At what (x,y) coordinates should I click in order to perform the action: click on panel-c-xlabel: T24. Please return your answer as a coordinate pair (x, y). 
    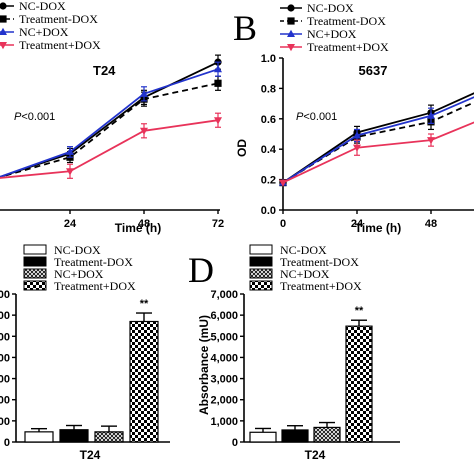
    Looking at the image, I should click on (90, 455).